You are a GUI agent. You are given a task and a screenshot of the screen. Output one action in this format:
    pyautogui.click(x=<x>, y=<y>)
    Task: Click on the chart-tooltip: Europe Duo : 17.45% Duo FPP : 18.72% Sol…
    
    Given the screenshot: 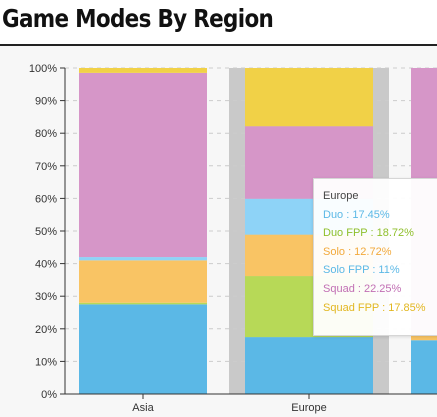 What is the action you would take?
    pyautogui.click(x=375, y=257)
    